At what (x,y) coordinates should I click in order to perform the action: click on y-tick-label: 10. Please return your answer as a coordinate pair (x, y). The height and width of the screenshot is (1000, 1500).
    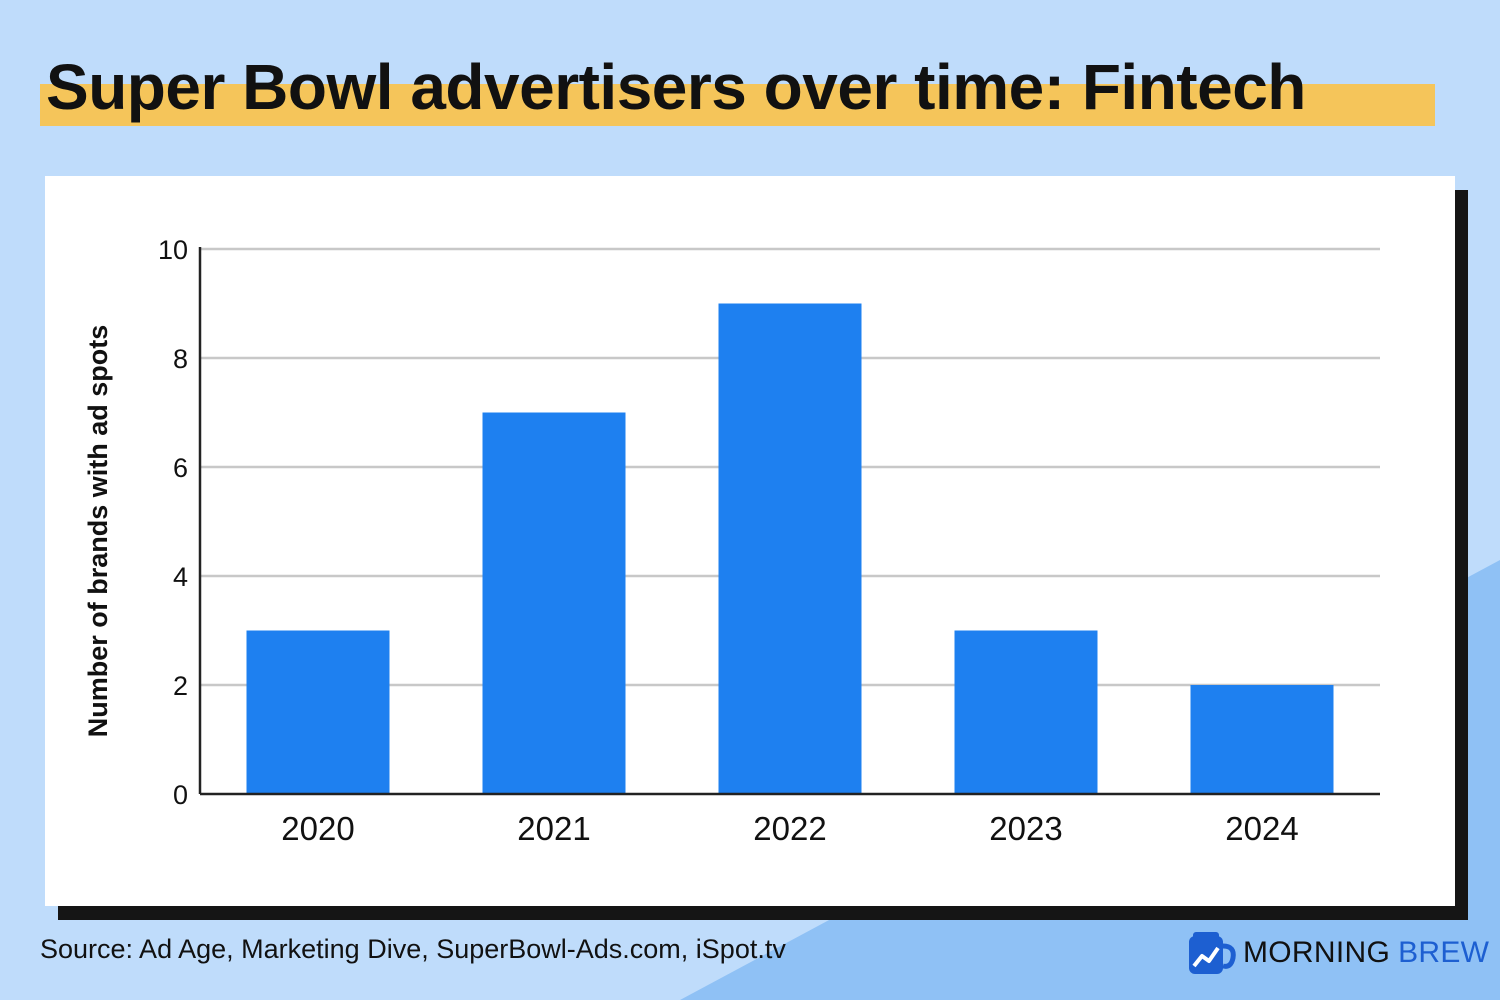
    Looking at the image, I should click on (173, 250).